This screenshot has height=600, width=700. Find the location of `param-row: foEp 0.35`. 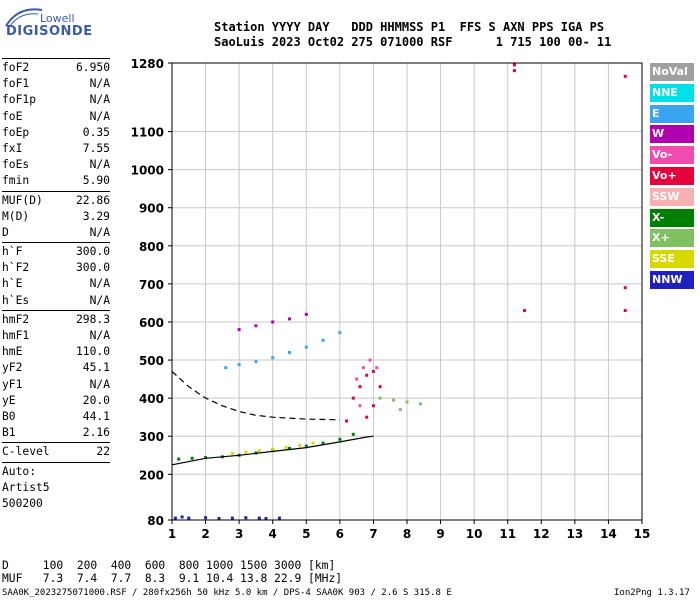

param-row: foEp 0.35 is located at coordinates (56, 133).